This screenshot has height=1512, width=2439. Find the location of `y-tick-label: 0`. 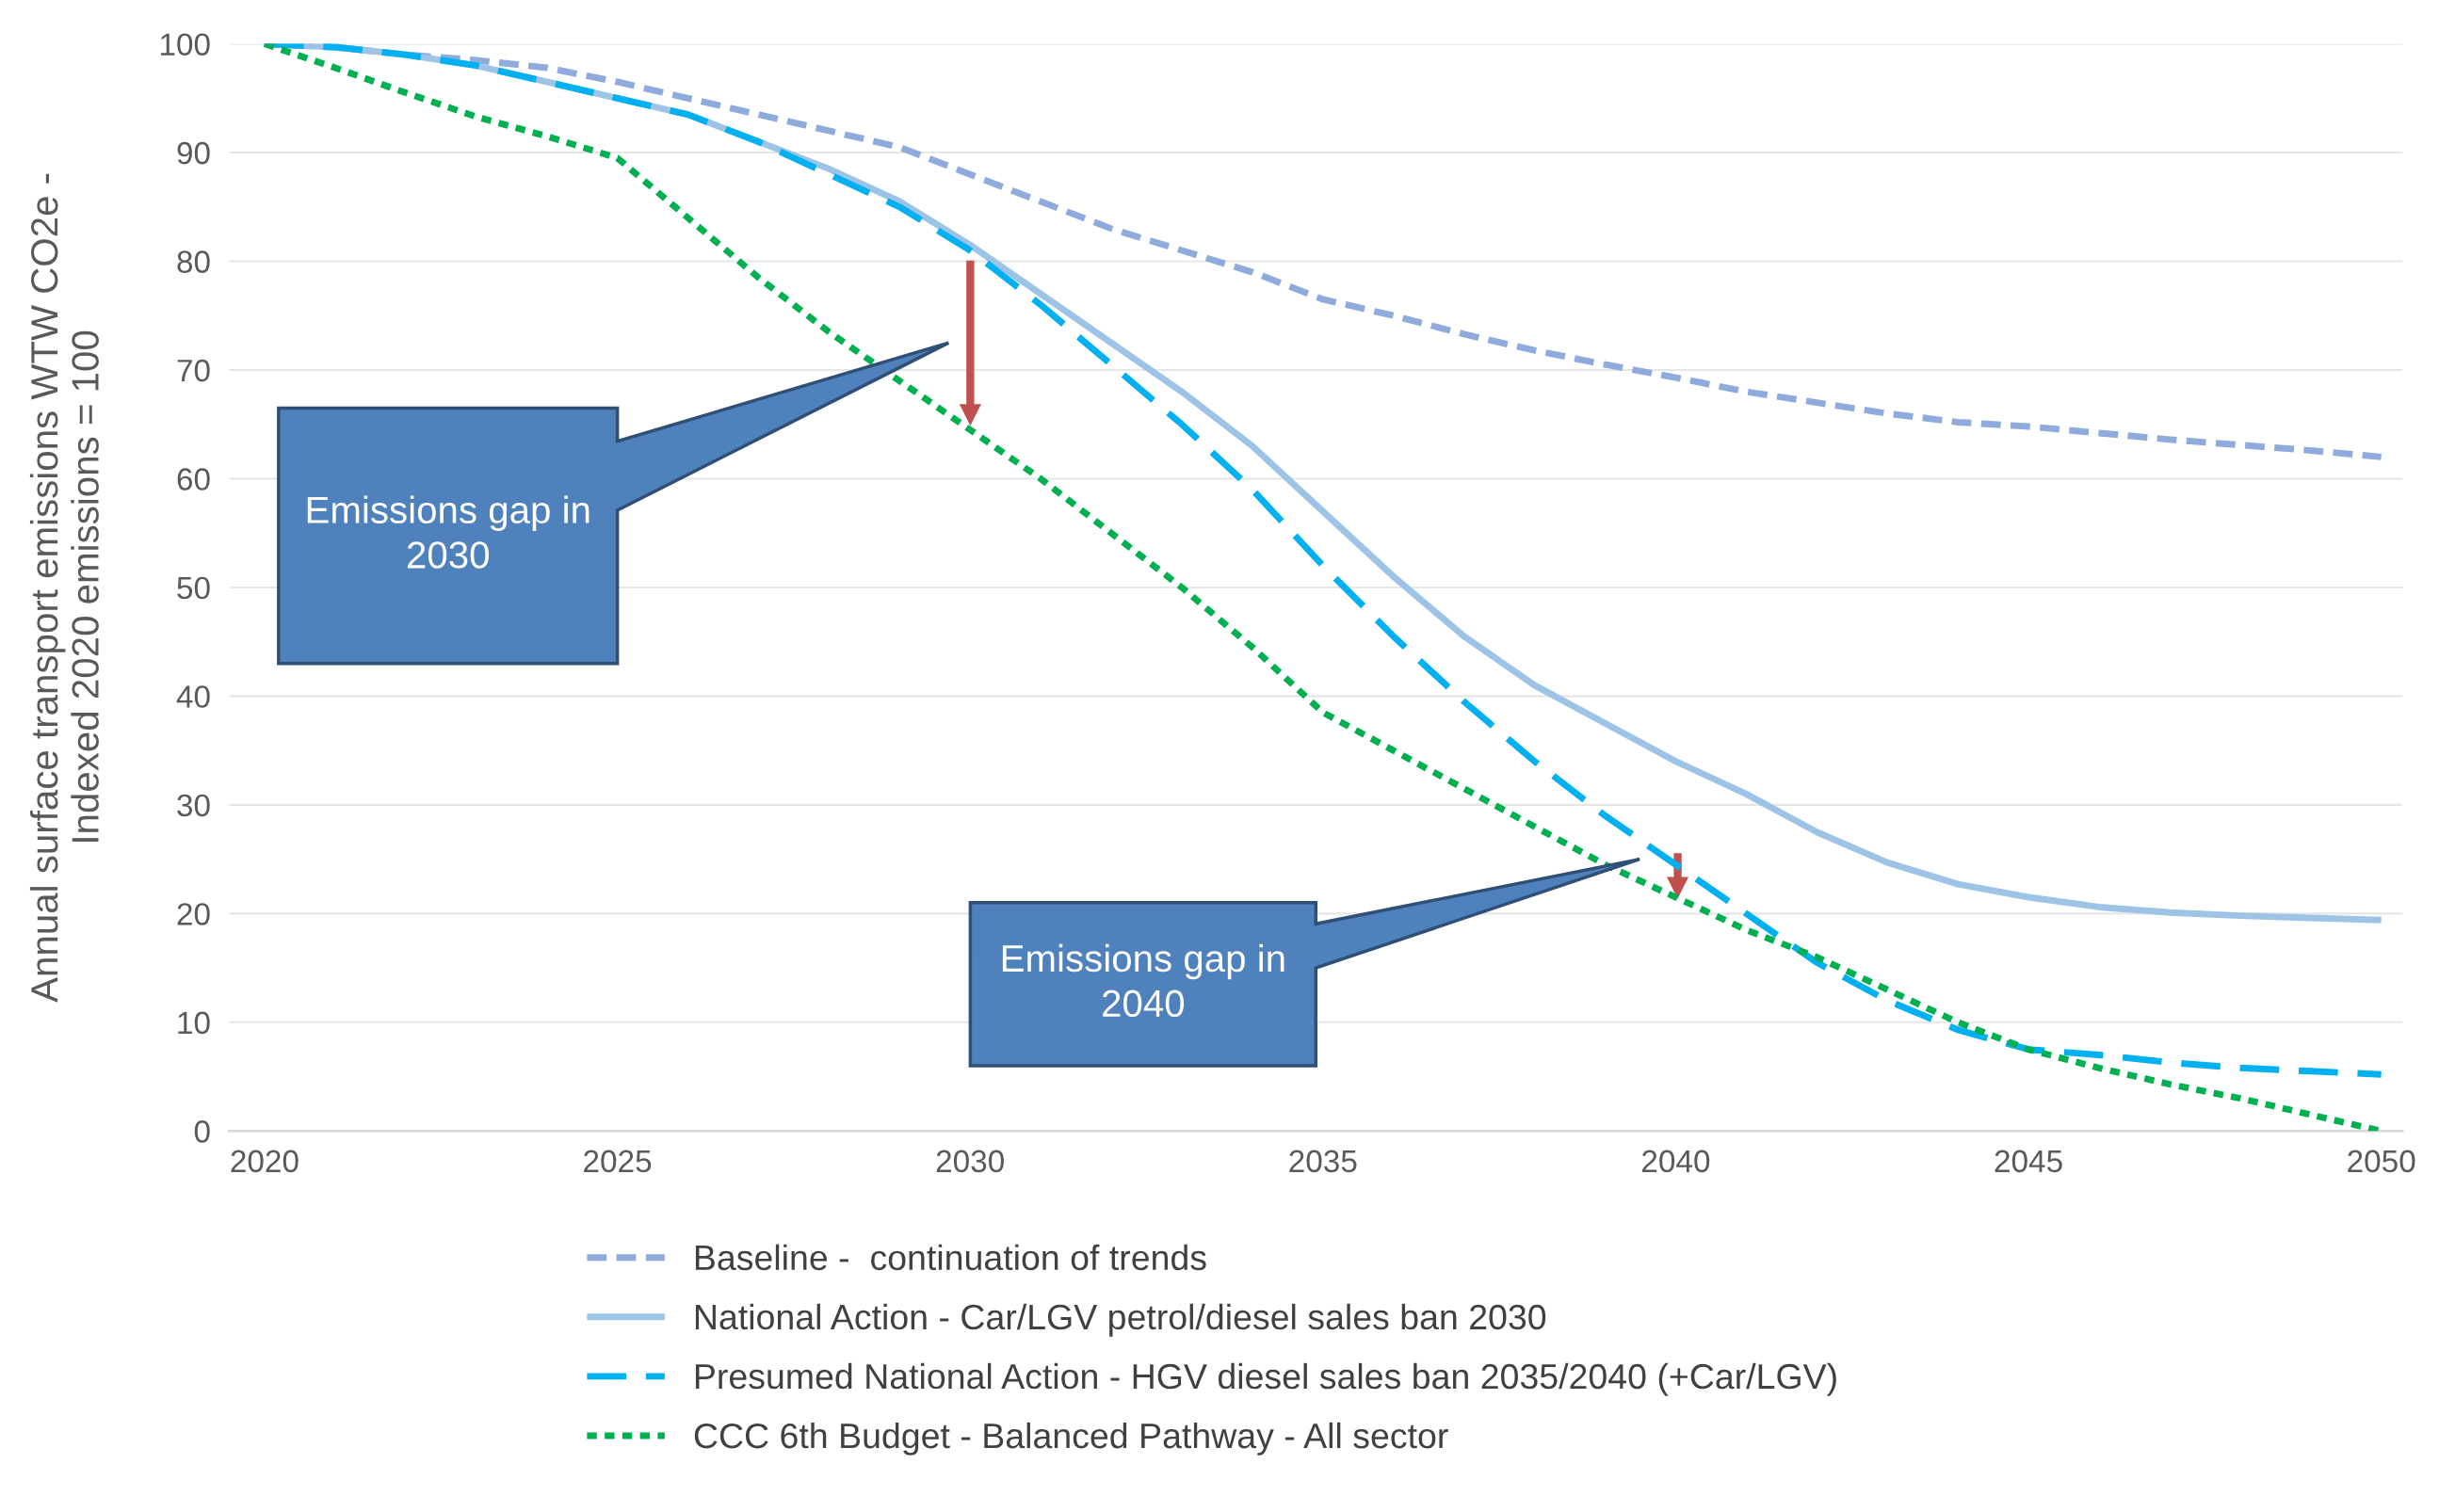

y-tick-label: 0 is located at coordinates (202, 1131).